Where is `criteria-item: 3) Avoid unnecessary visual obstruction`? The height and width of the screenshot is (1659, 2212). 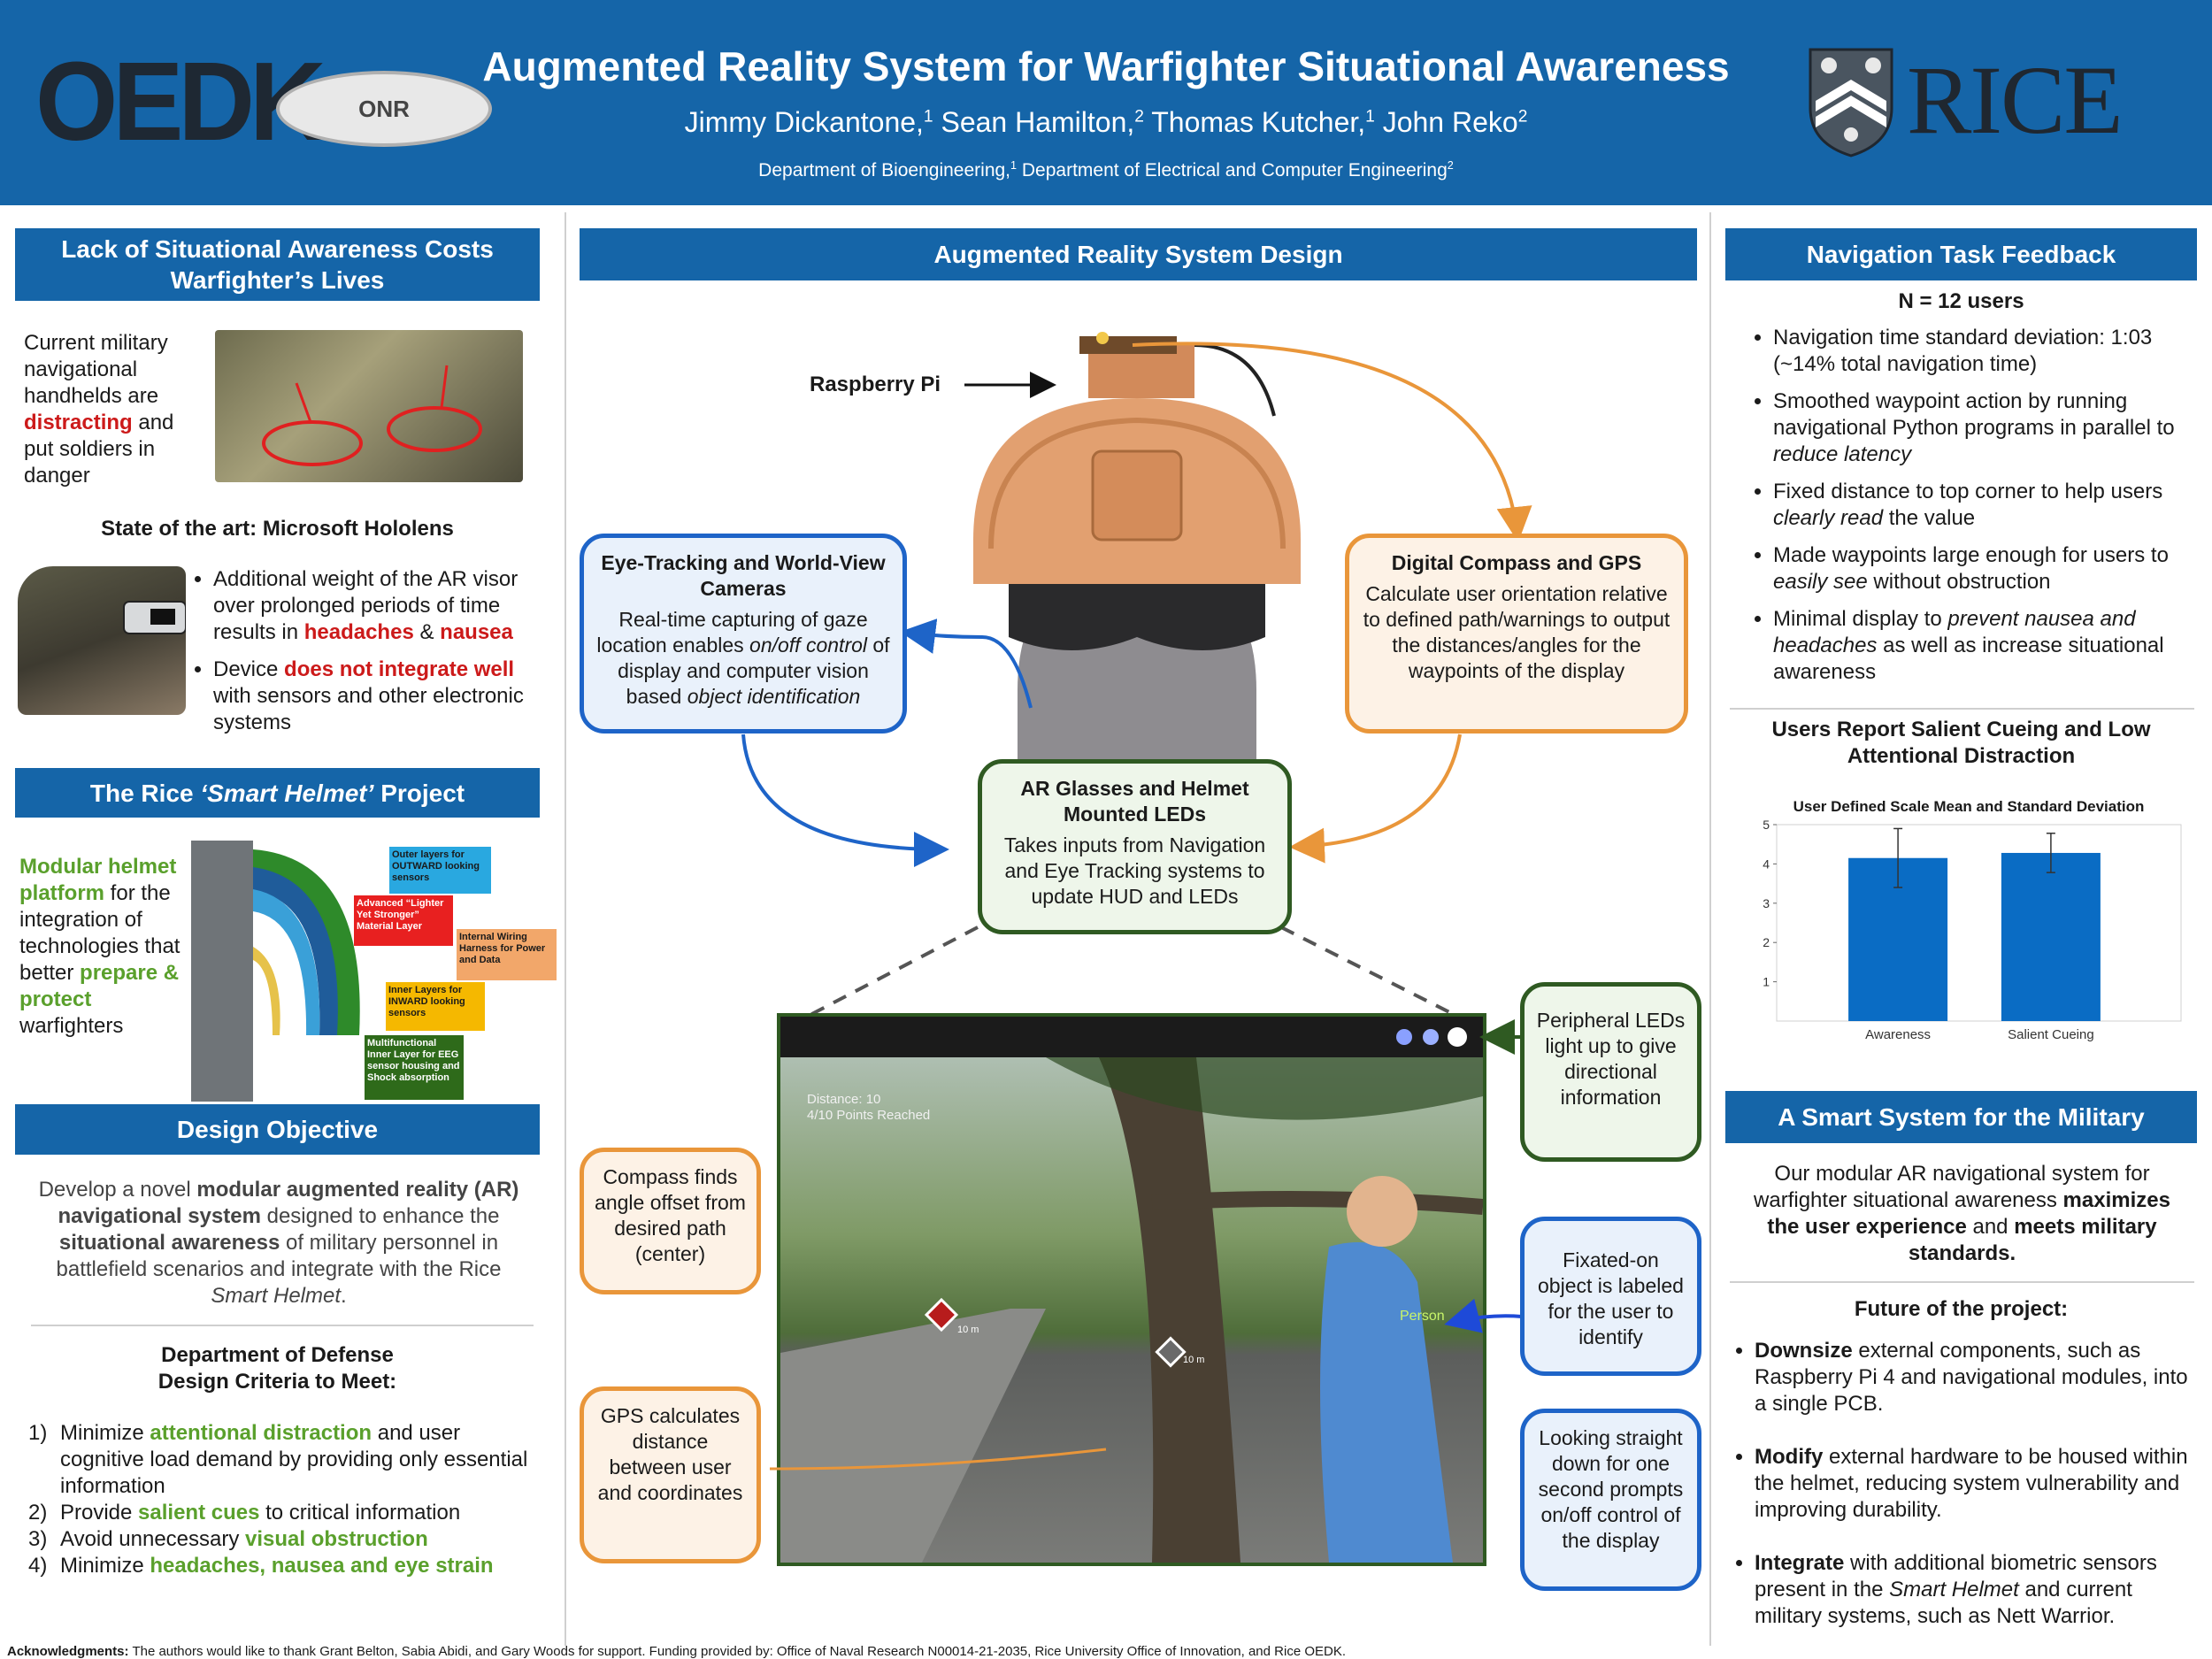
criteria-item: 3) Avoid unnecessary visual obstruction is located at coordinates (287, 1540).